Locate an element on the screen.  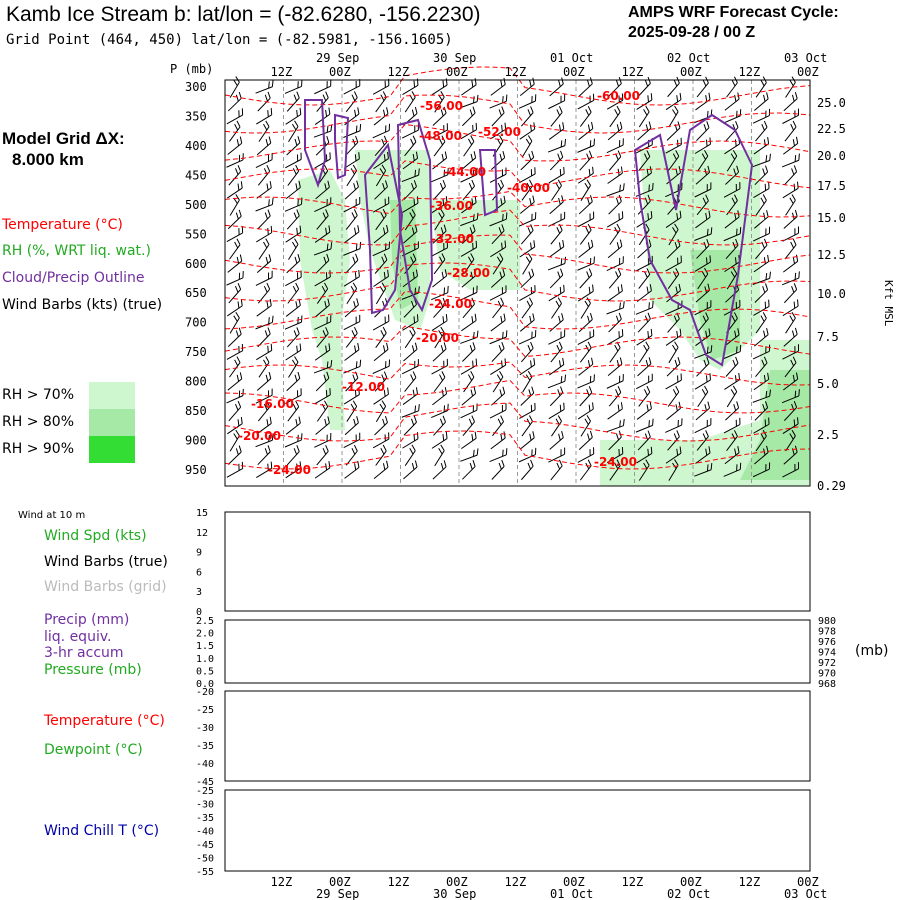
pressure-tick-label: 750 is located at coordinates (196, 352).